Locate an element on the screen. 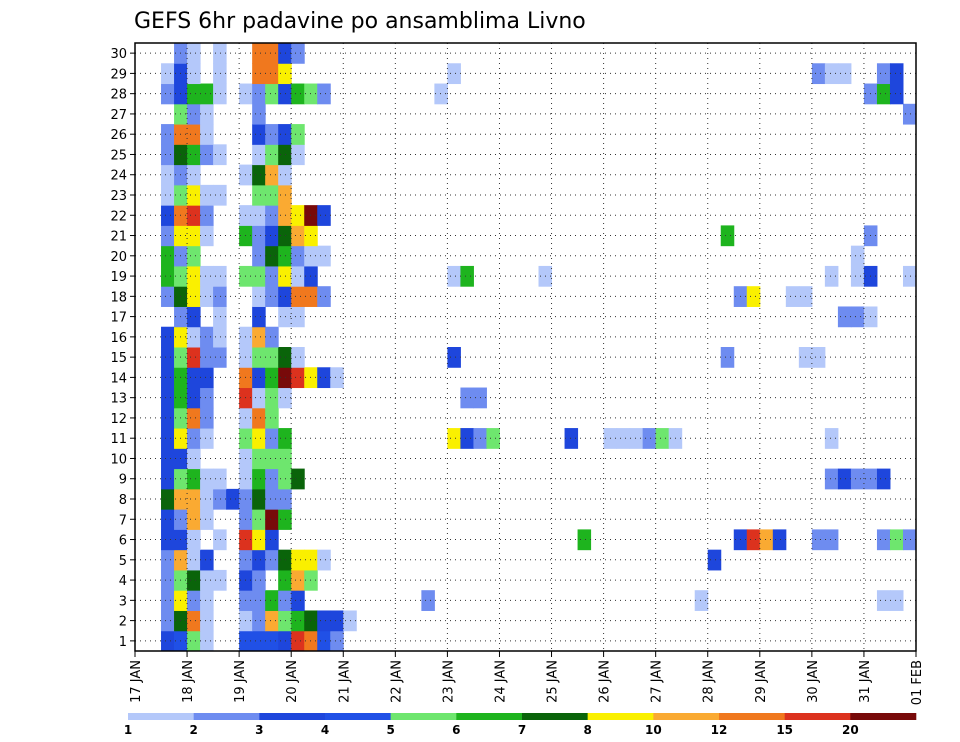  y-tick-label: 12 is located at coordinates (118, 419).